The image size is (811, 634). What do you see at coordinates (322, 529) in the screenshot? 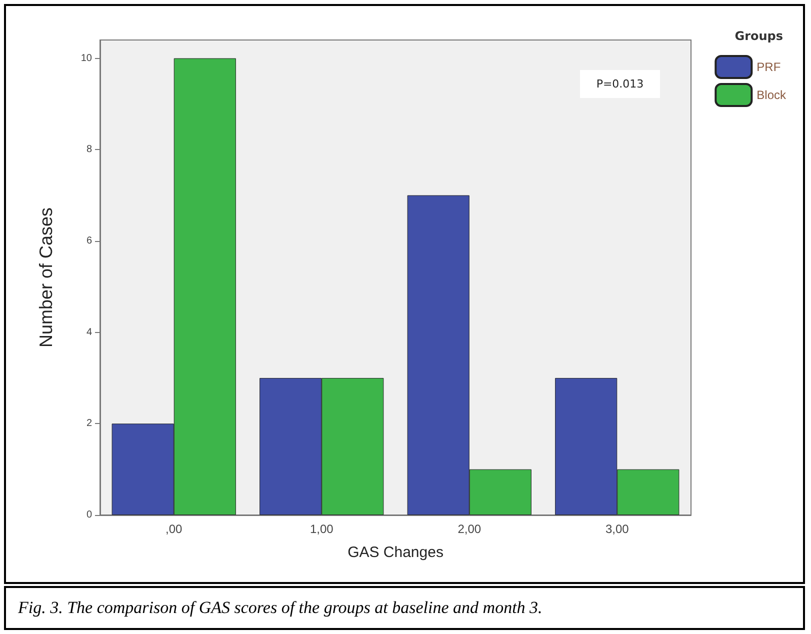
I see `x-tick-label: 1,00` at bounding box center [322, 529].